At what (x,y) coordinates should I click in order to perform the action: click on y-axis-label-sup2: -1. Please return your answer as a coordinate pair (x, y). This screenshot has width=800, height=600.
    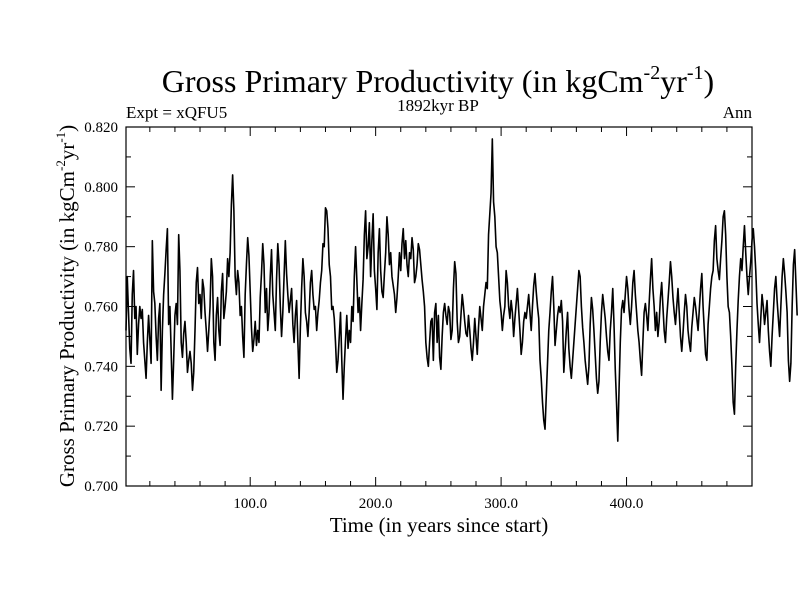
    Looking at the image, I should click on (60, 137).